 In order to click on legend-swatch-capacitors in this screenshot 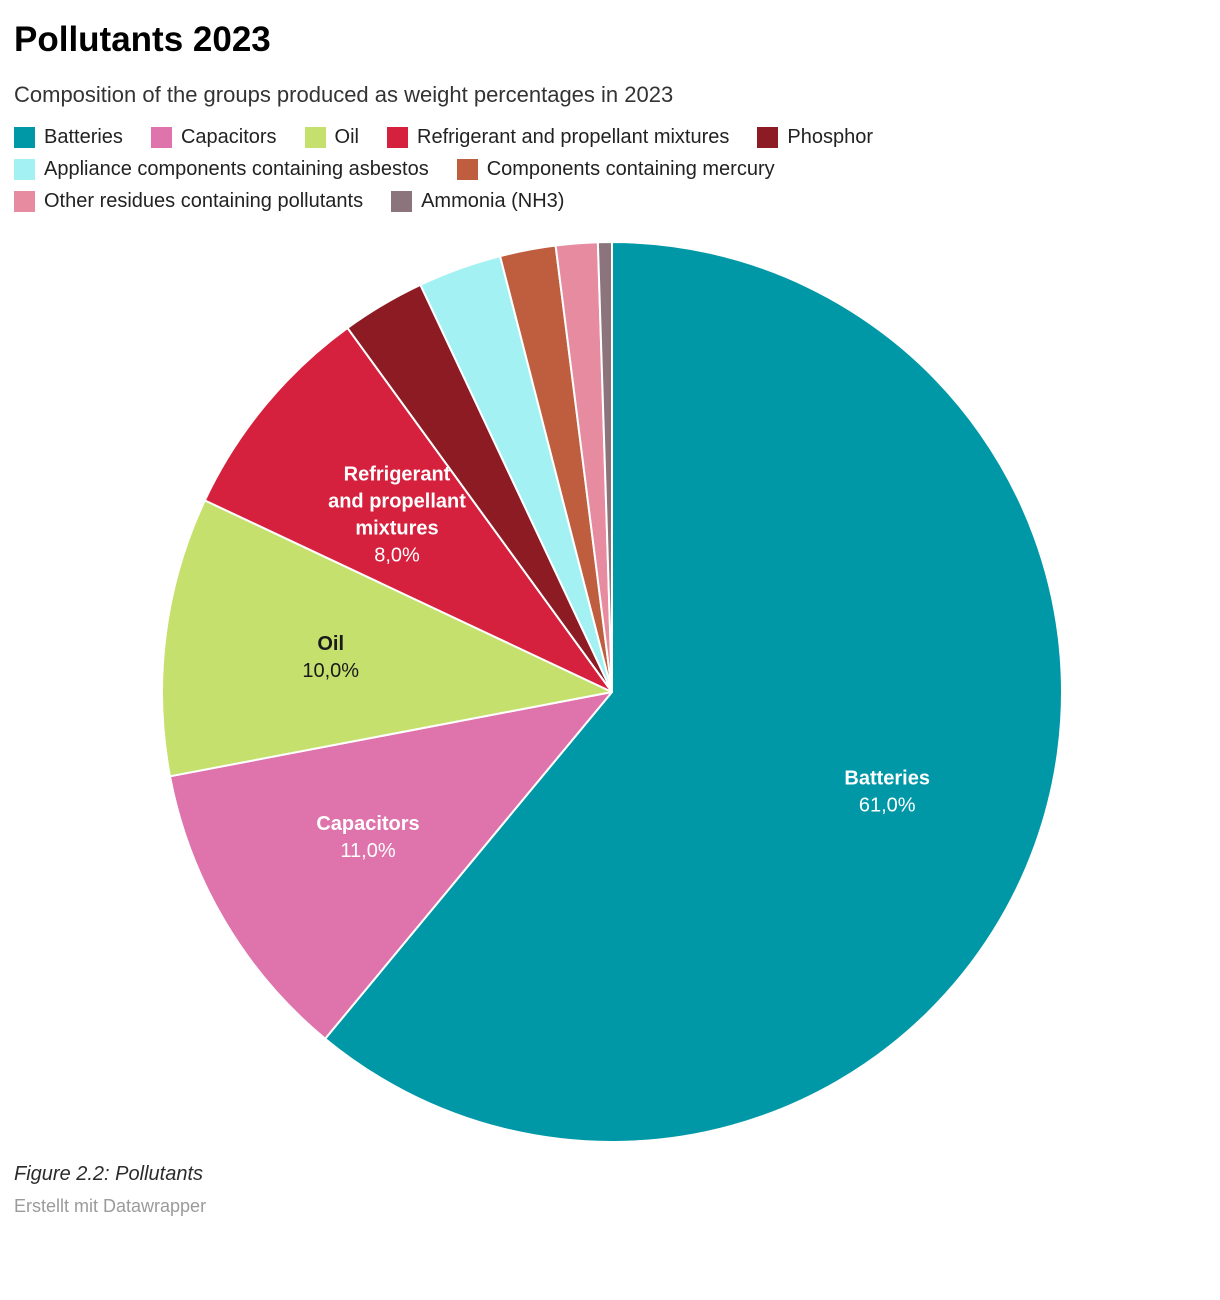, I will do `click(161, 137)`.